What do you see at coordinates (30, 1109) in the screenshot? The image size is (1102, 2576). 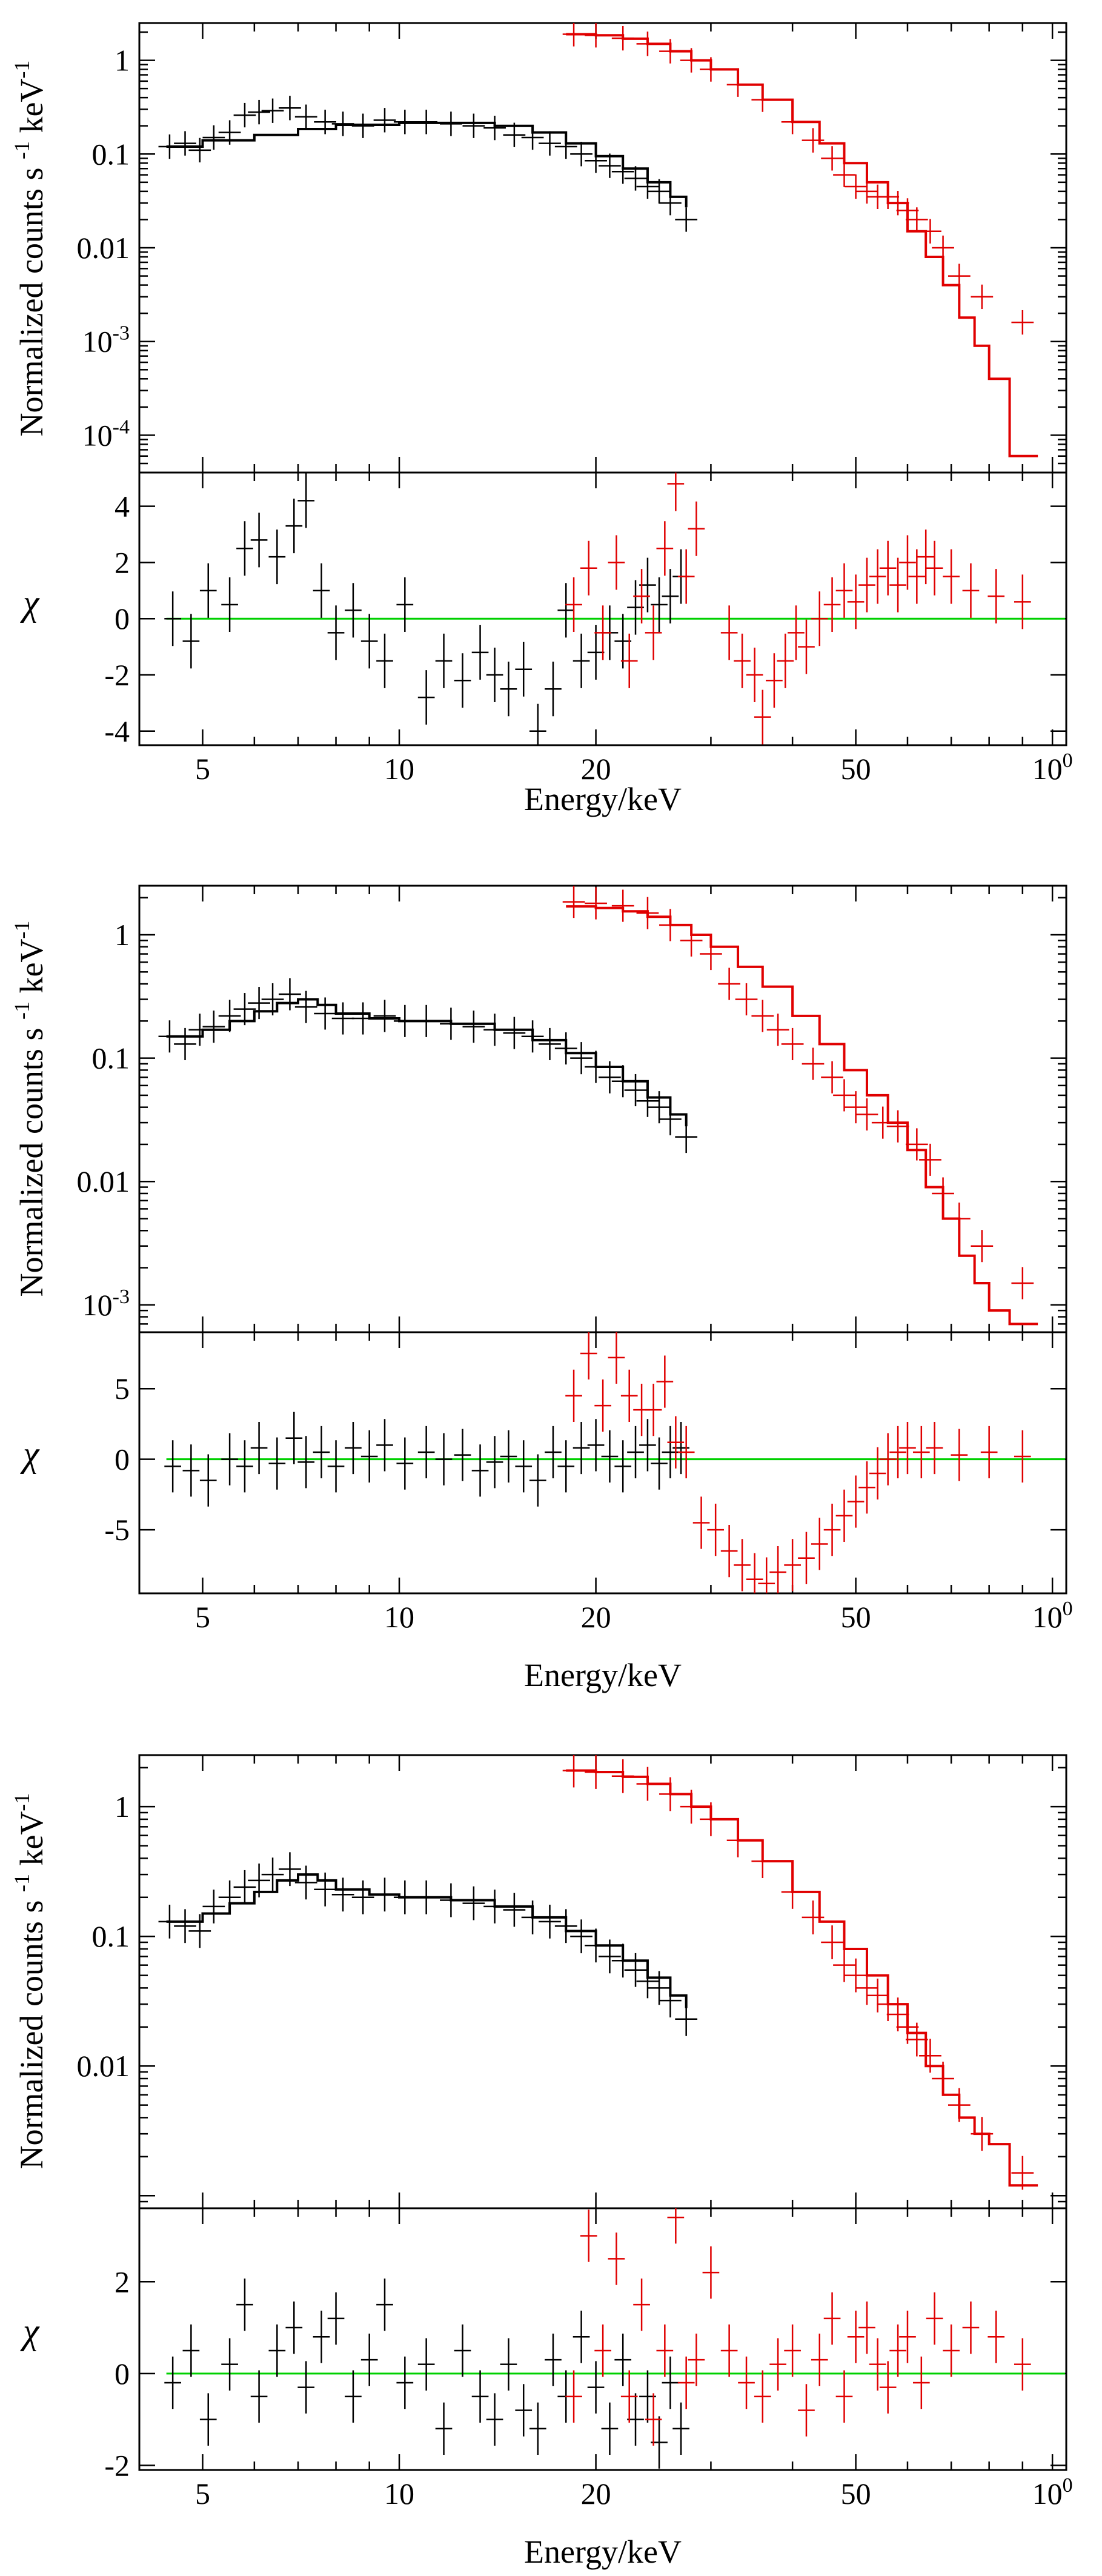 I see `y-axis-label: Normalized counts s -1 keV-1` at bounding box center [30, 1109].